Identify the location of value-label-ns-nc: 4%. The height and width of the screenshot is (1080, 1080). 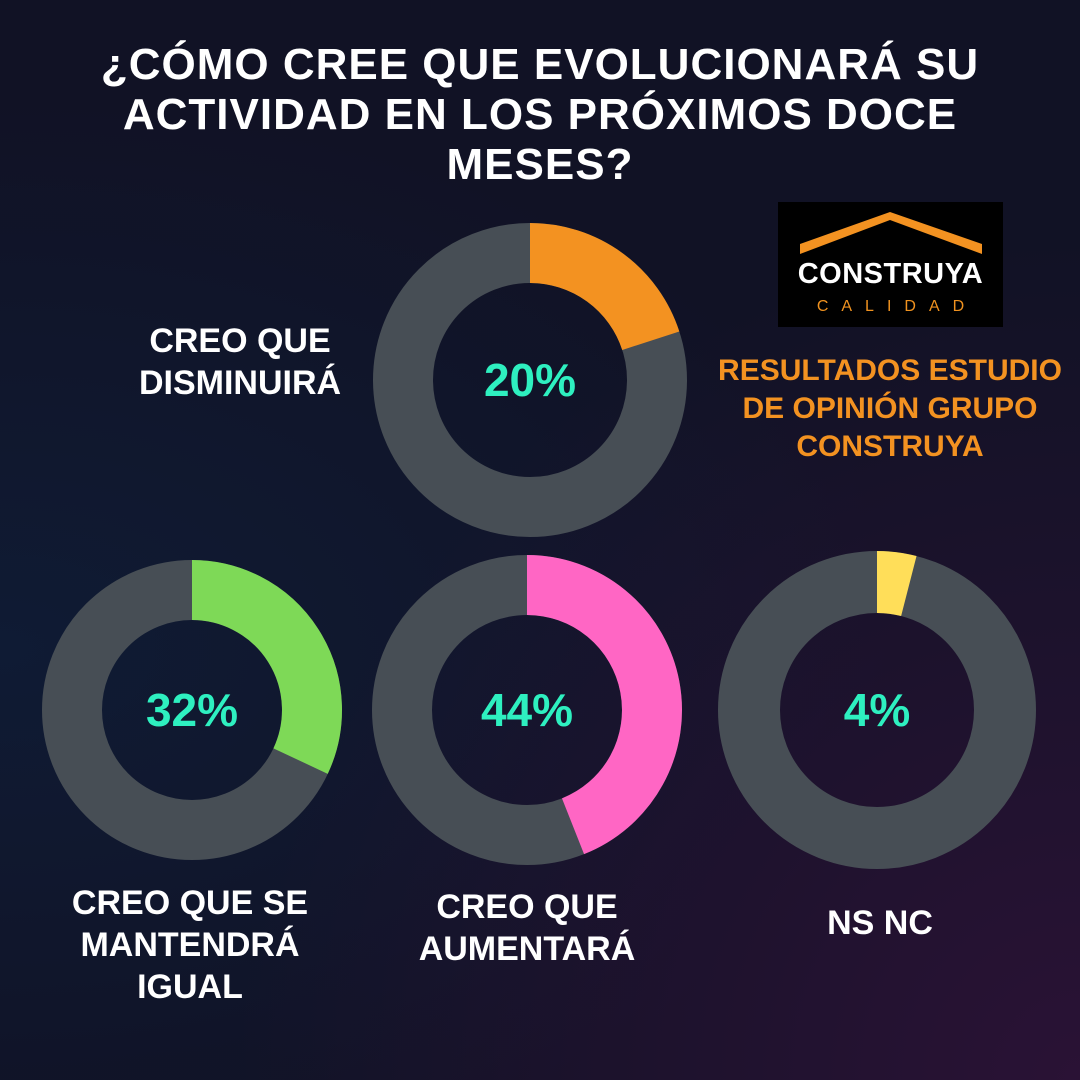
(877, 710).